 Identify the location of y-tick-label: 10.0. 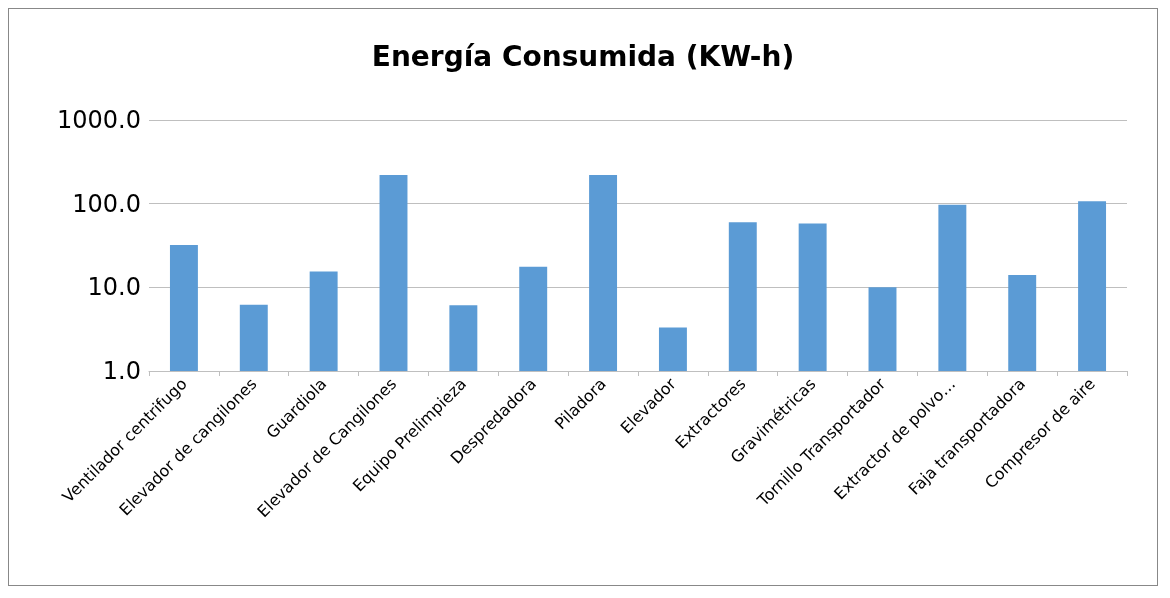
(114, 287).